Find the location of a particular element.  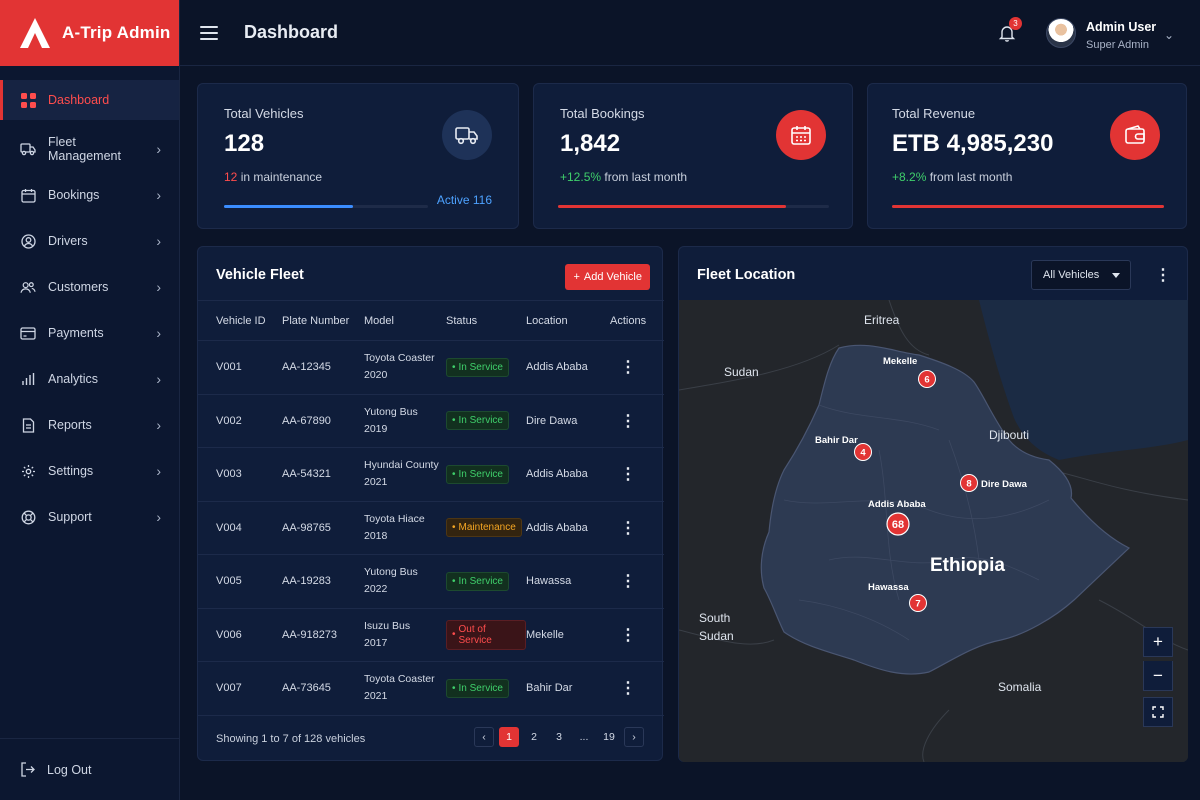

page-button: 19 is located at coordinates (609, 737).